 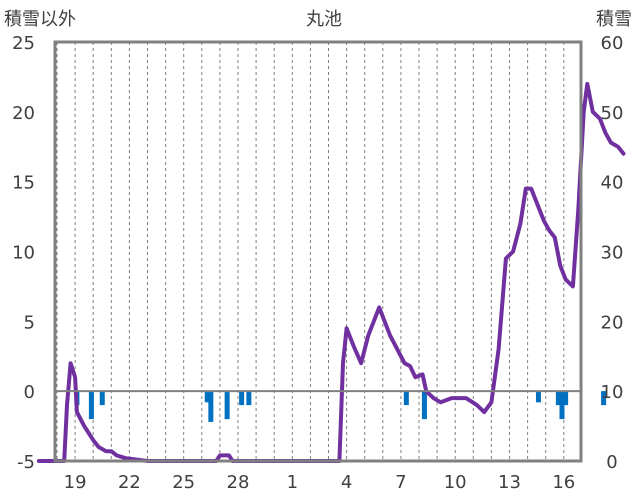 I want to click on x-tick-label: 4, so click(x=346, y=482).